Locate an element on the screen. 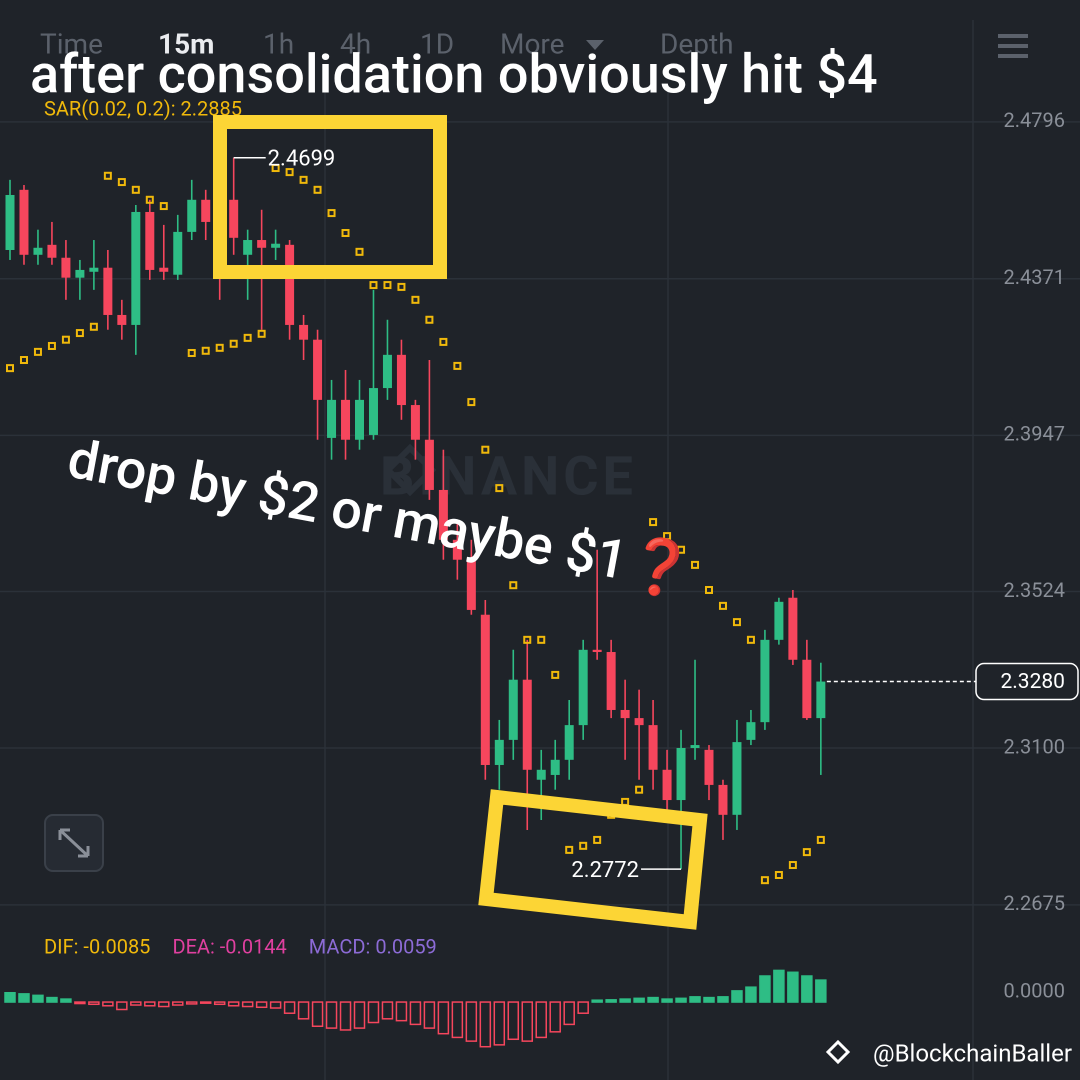 Image resolution: width=1080 pixels, height=1080 pixels. tabs: Time 15m 1h 4h 1D More Depth is located at coordinates (387, 43).